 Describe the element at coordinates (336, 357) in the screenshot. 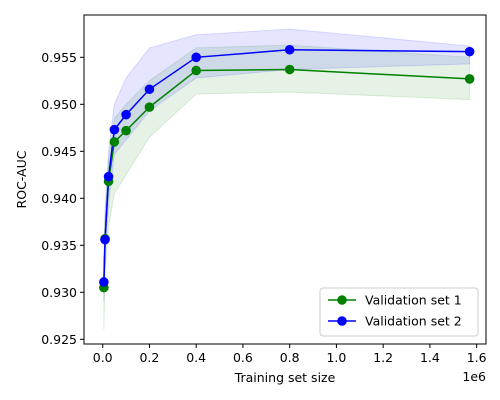

I see `x-tick-label: 1.0` at that location.